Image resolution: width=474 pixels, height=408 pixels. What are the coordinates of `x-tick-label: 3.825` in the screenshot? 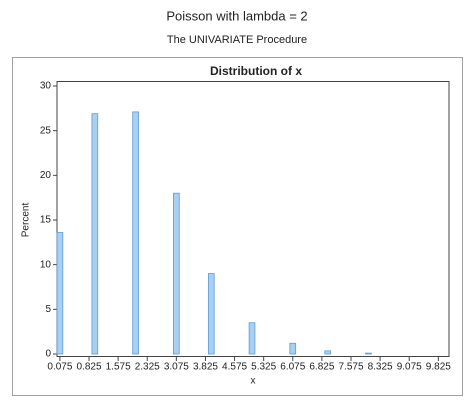 It's located at (205, 367).